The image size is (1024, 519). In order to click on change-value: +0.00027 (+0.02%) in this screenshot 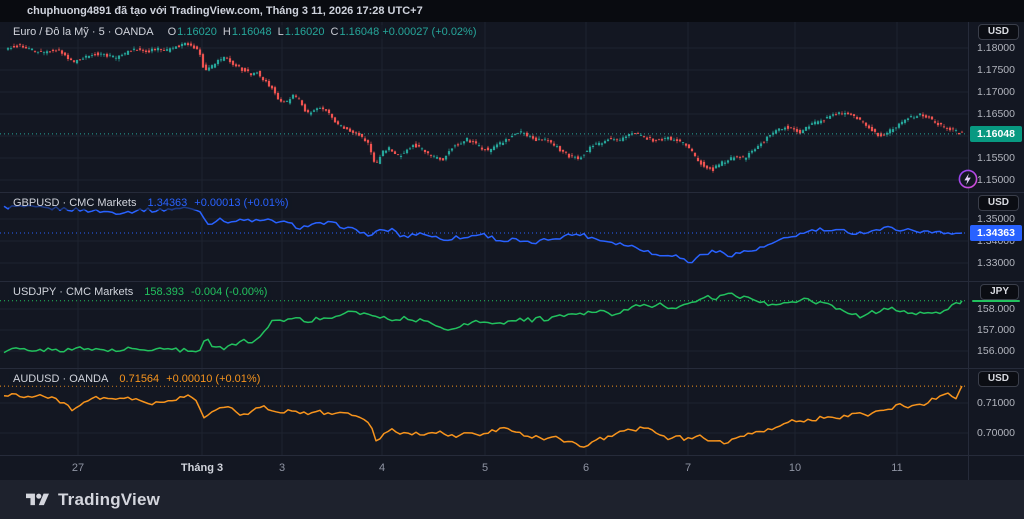, I will do `click(429, 32)`.